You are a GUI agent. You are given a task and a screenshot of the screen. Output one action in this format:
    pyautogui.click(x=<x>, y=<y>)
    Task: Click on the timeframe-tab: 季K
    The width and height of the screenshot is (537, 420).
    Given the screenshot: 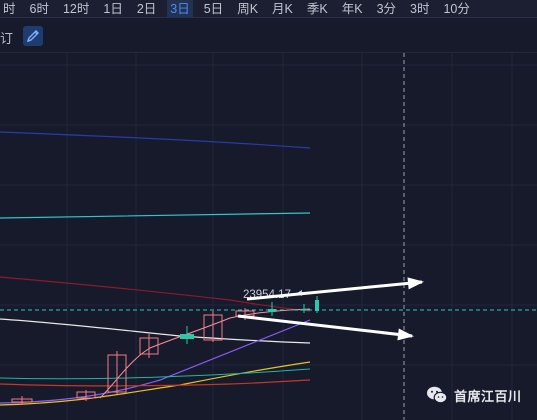 What is the action you would take?
    pyautogui.click(x=317, y=8)
    